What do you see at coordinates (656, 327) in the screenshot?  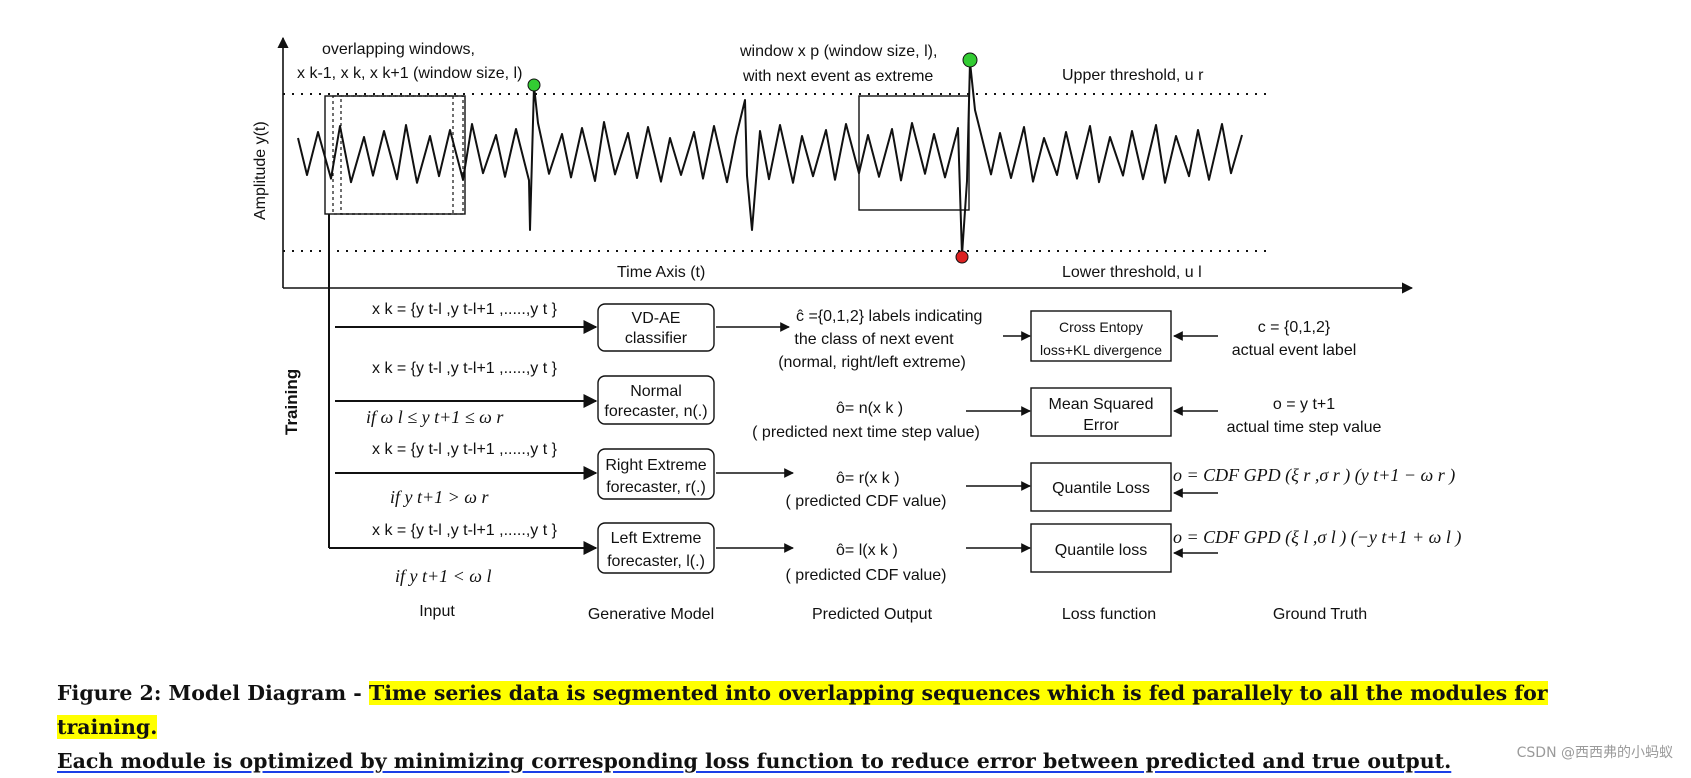 I see `vdae-classifier-box` at bounding box center [656, 327].